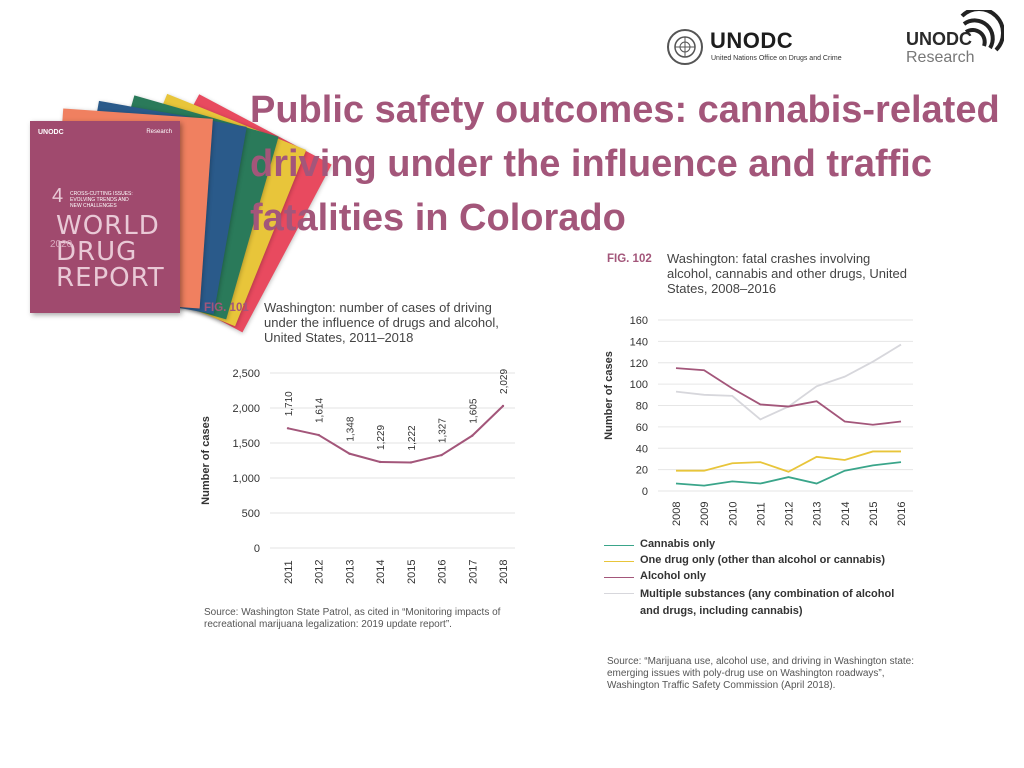  Describe the element at coordinates (58, 196) in the screenshot. I see `cover-number: 4` at that location.